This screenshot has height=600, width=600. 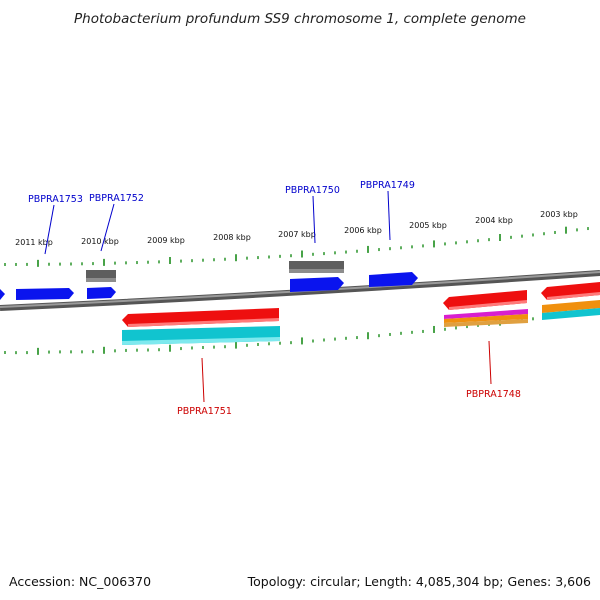 I want to click on gene-block-cyan, so click(x=571, y=314).